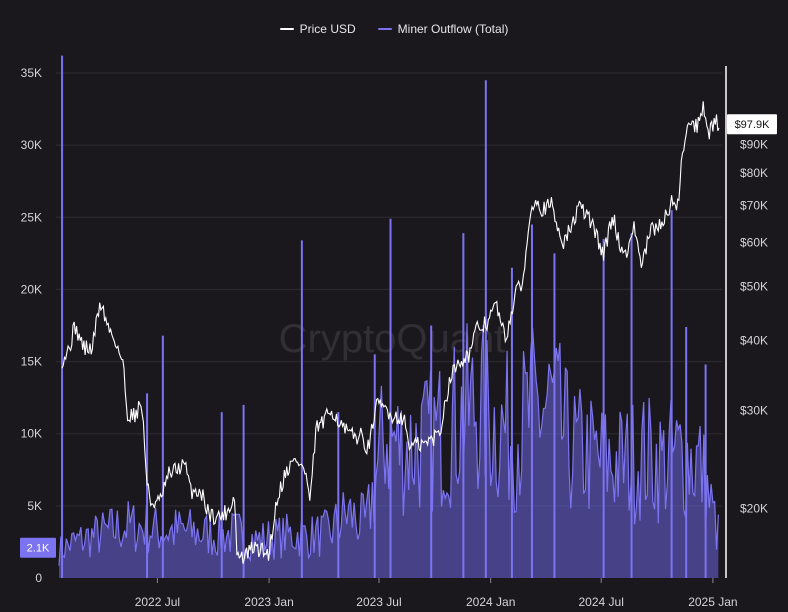 The width and height of the screenshot is (788, 612). What do you see at coordinates (754, 173) in the screenshot?
I see `right-tick-label: $80K` at bounding box center [754, 173].